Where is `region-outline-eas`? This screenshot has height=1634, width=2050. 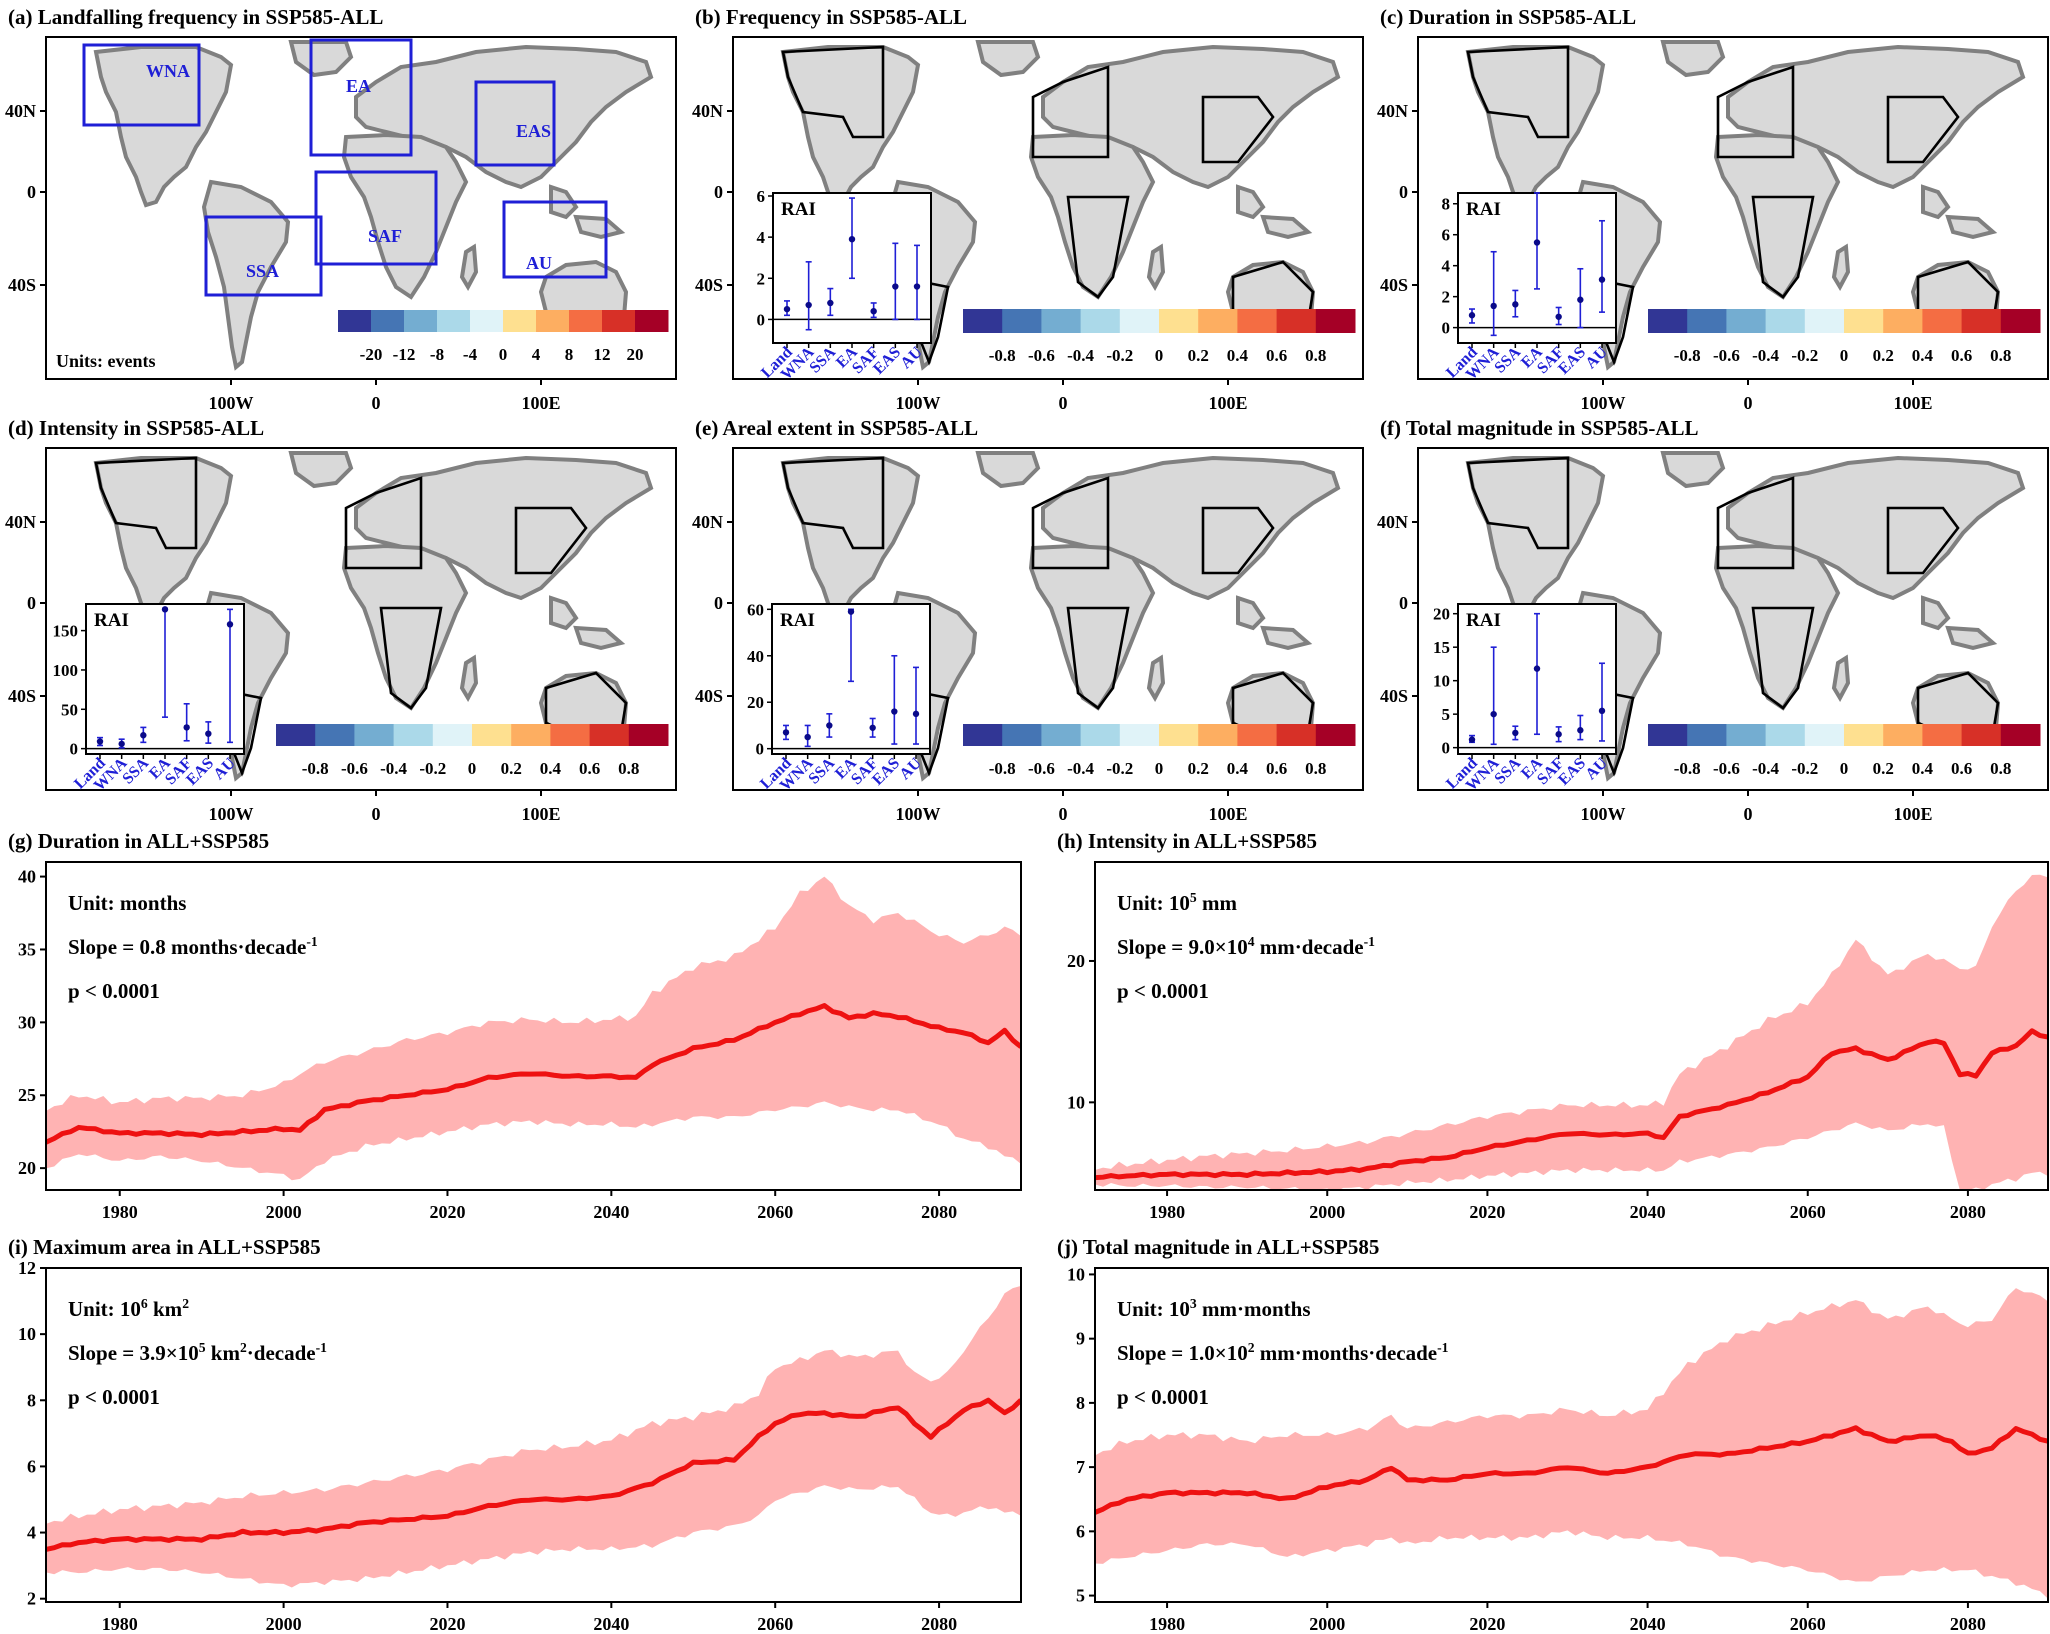
region-outline-eas is located at coordinates (1923, 129).